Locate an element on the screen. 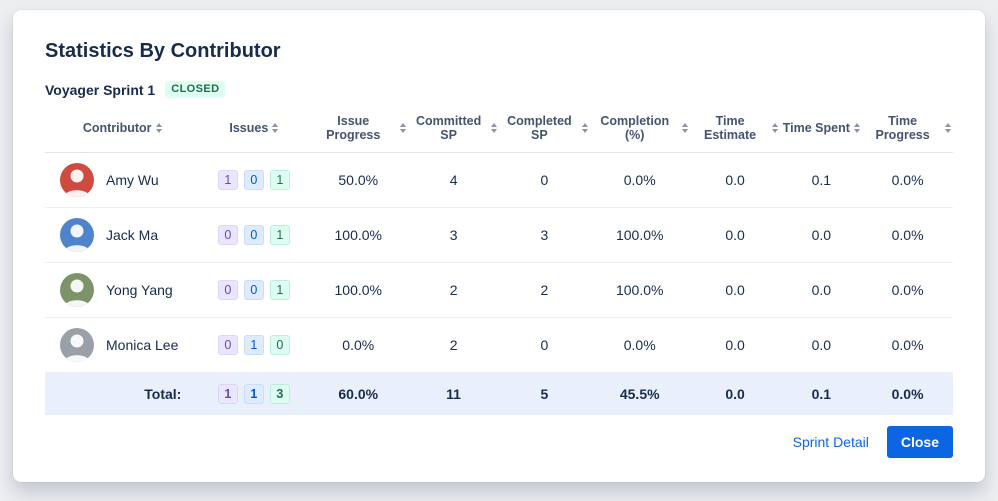  column-header-issues: Issues is located at coordinates (254, 130).